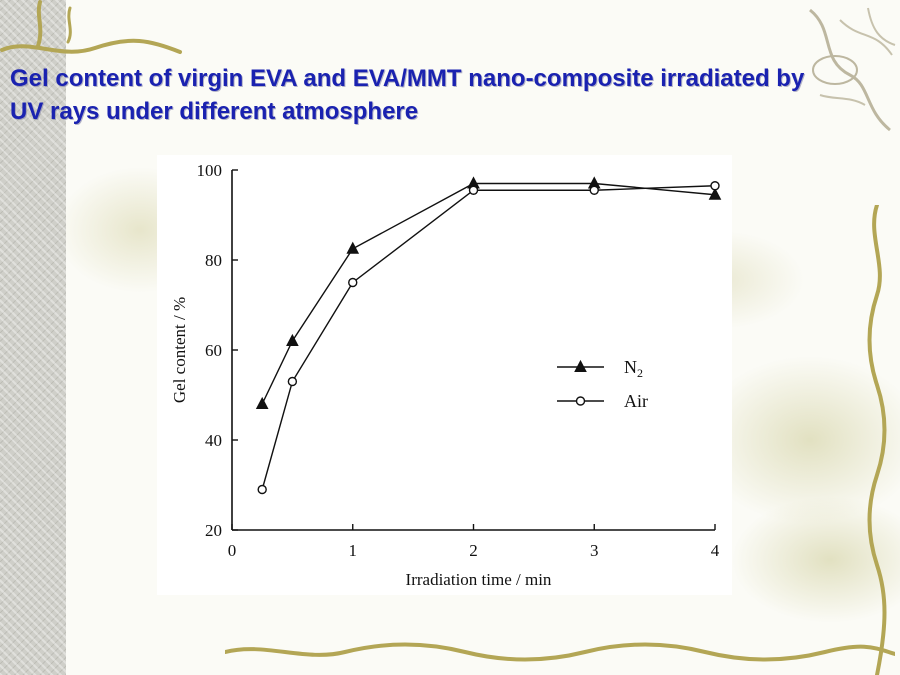 The width and height of the screenshot is (900, 675). I want to click on x-tick-label: 2, so click(473, 550).